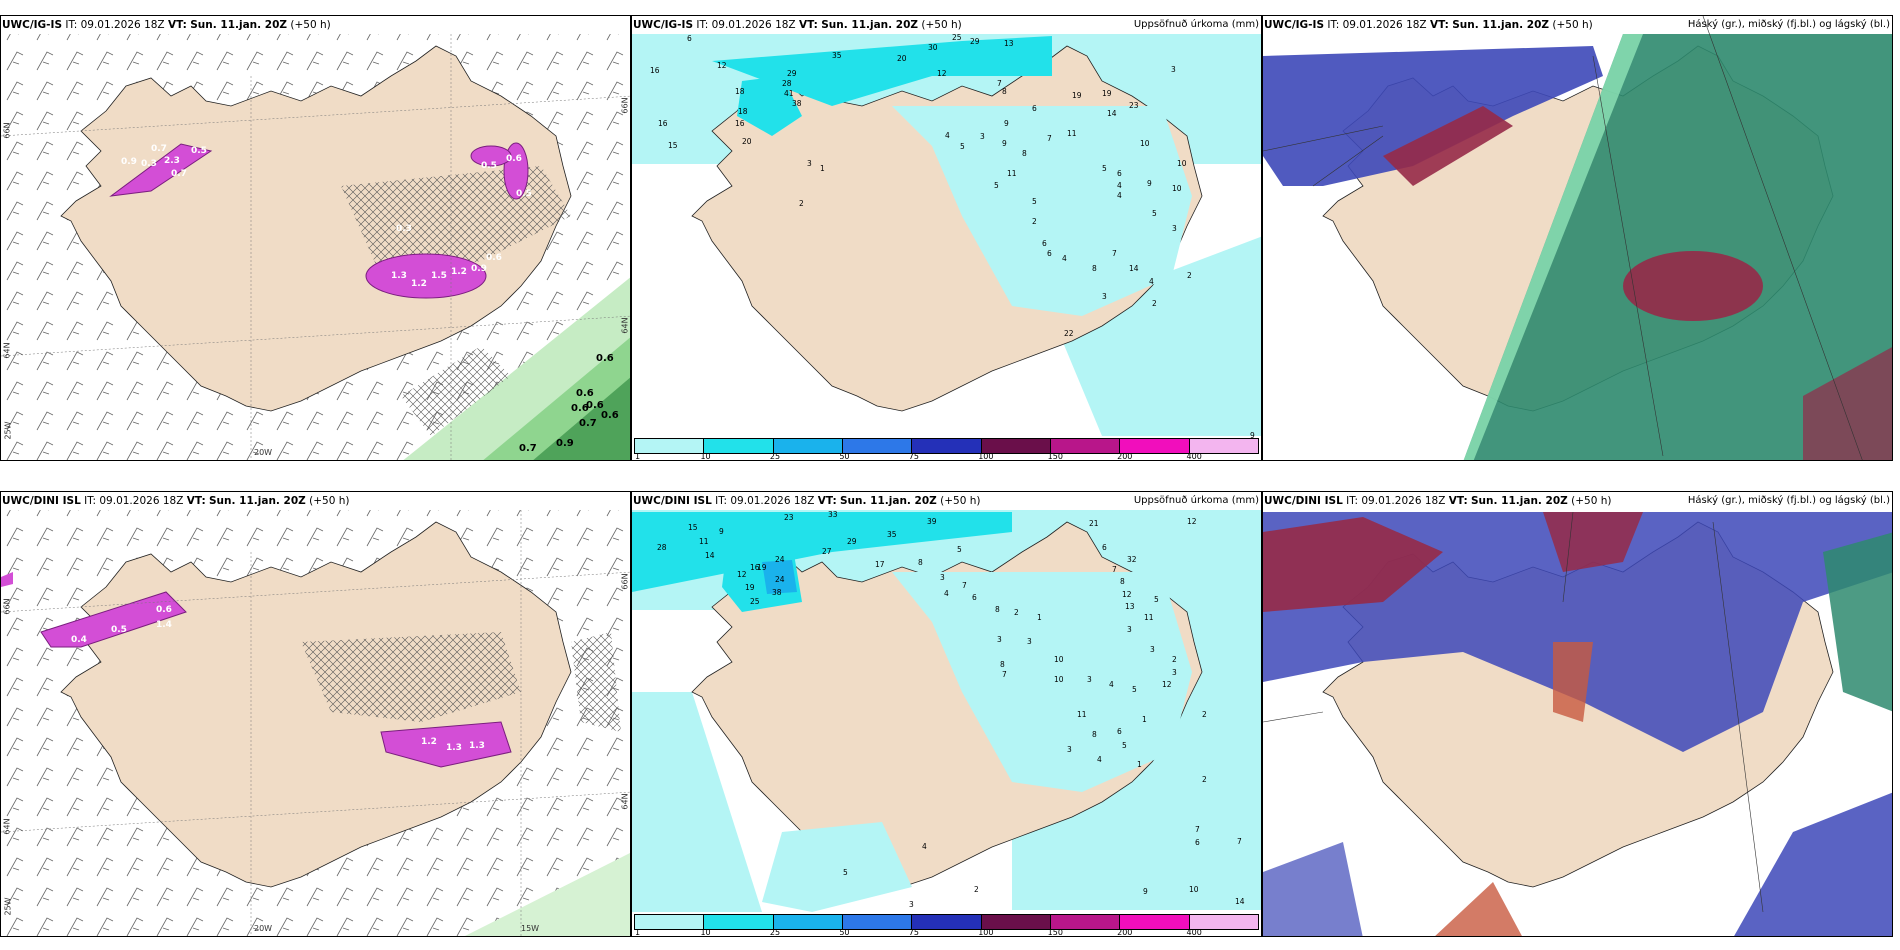  I want to click on precip-label: 17, so click(880, 564).